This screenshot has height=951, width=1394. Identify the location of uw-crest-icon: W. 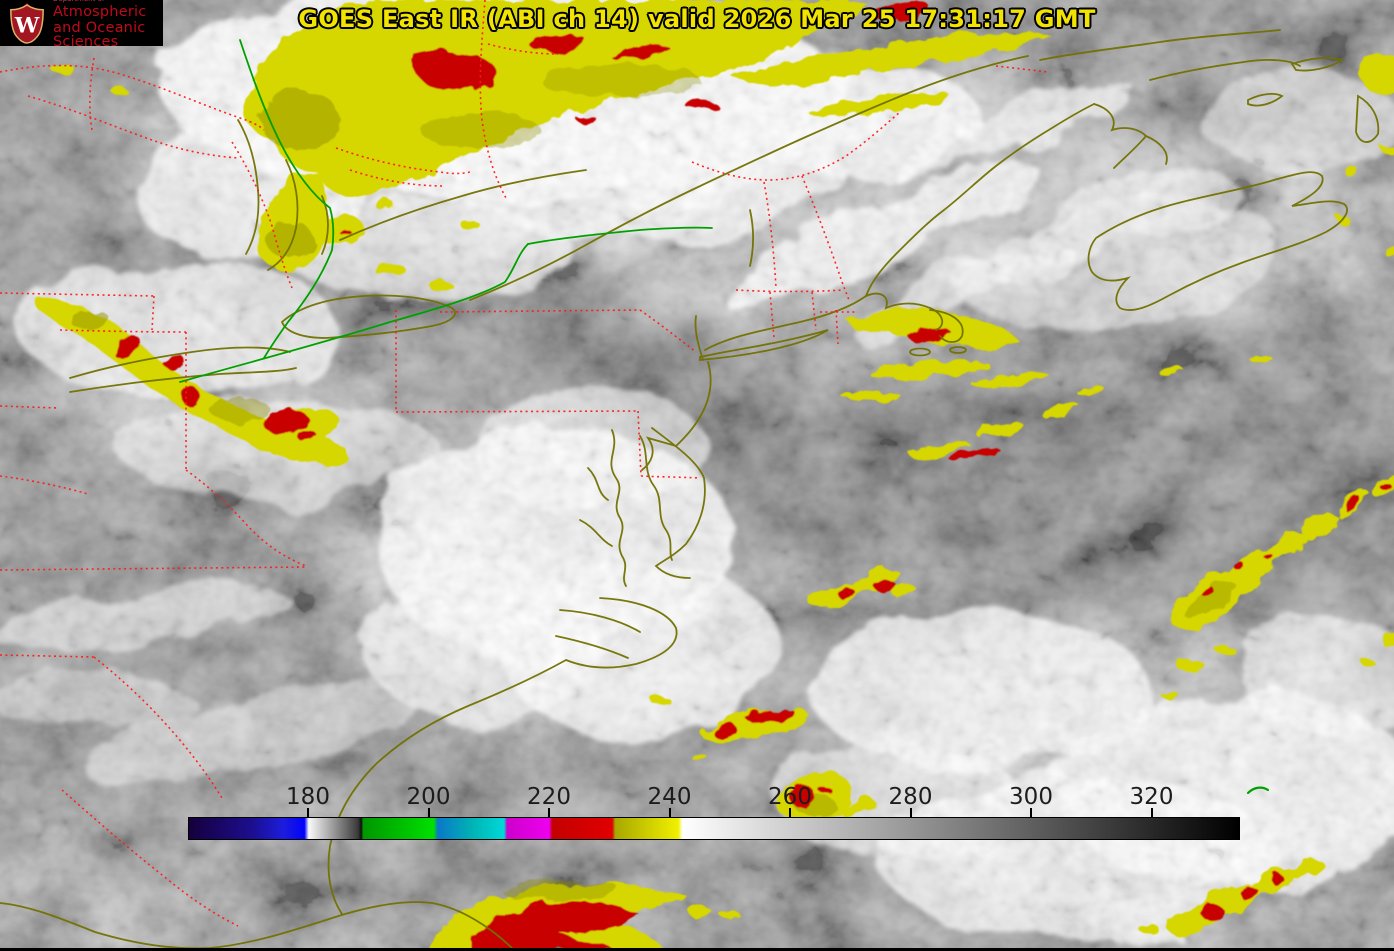
(27, 23).